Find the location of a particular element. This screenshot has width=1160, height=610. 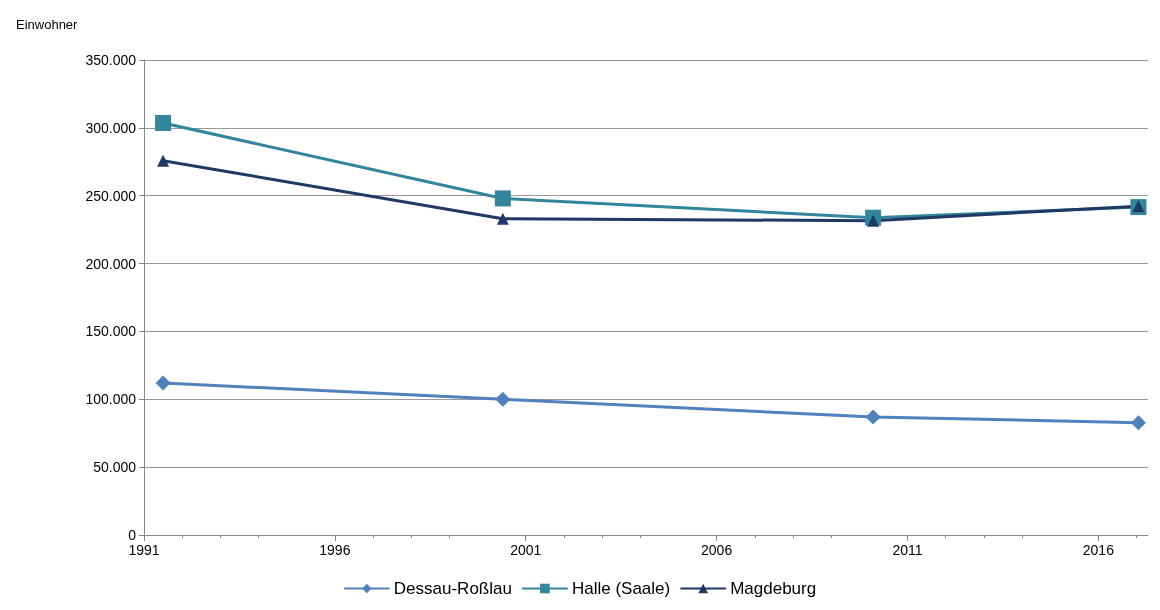

y-tick-label: 250.000 is located at coordinates (111, 195).